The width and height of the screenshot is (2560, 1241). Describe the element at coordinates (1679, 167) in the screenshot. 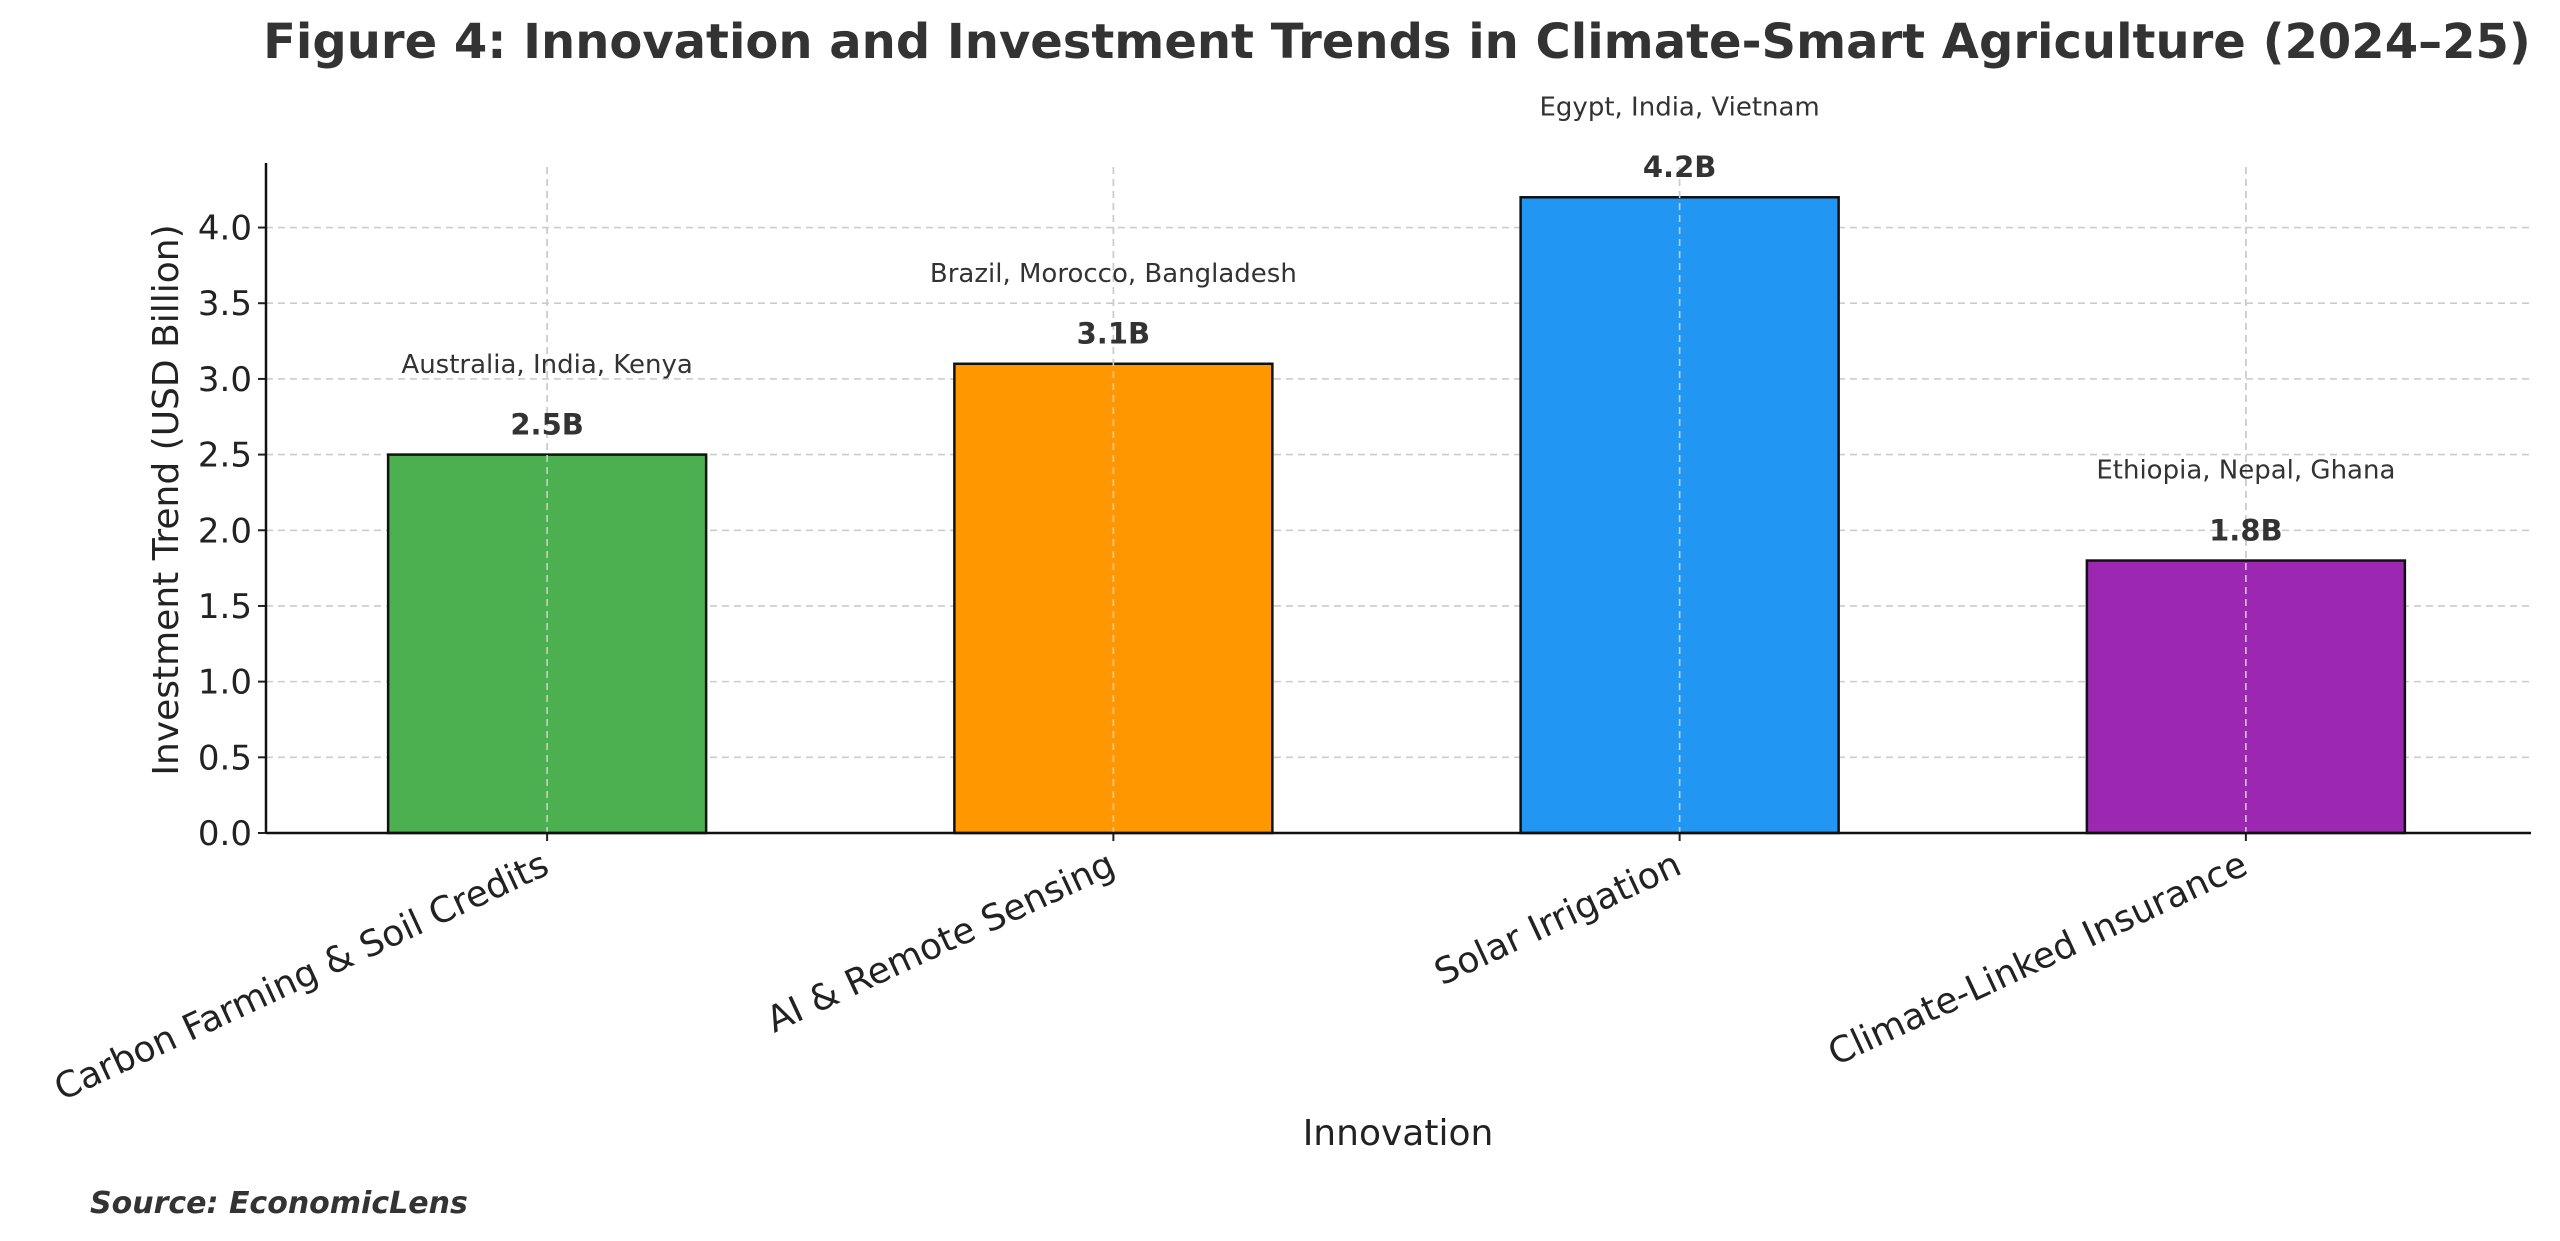

I see `value-label: 4.2B` at that location.